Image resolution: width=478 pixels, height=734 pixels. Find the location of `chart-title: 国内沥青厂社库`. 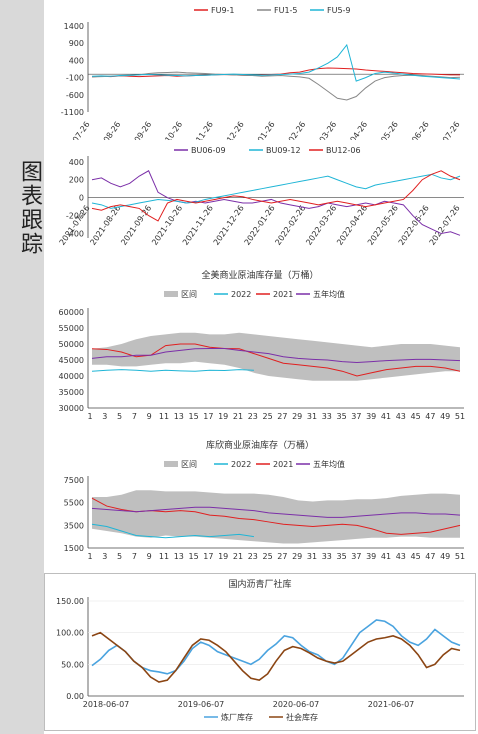

chart-title: 国内沥青厂社库 is located at coordinates (259, 584).